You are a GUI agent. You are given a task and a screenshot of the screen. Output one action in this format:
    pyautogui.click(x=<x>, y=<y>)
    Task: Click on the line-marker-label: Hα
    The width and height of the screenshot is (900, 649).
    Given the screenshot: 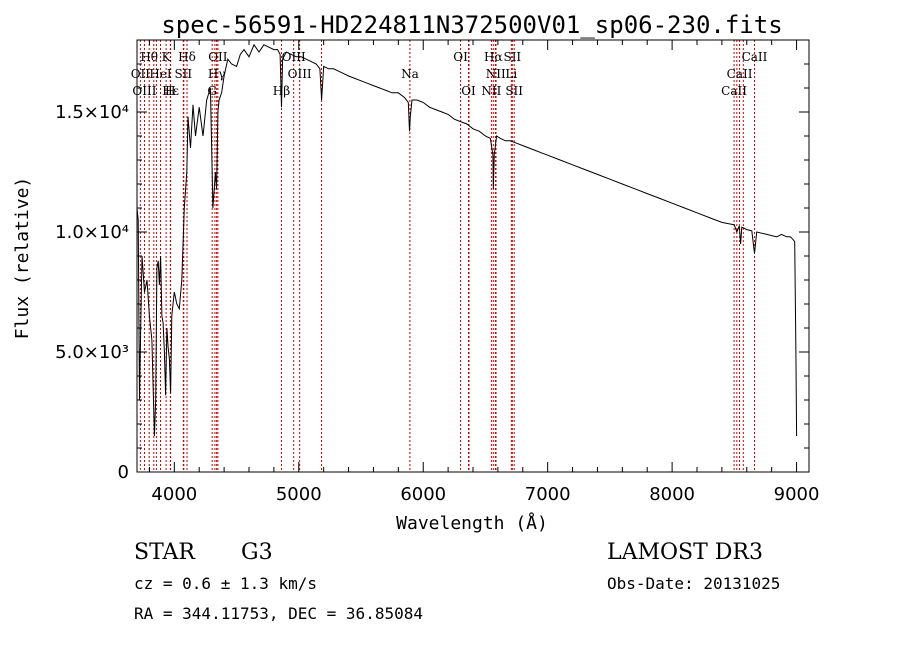 What is the action you would take?
    pyautogui.click(x=493, y=57)
    